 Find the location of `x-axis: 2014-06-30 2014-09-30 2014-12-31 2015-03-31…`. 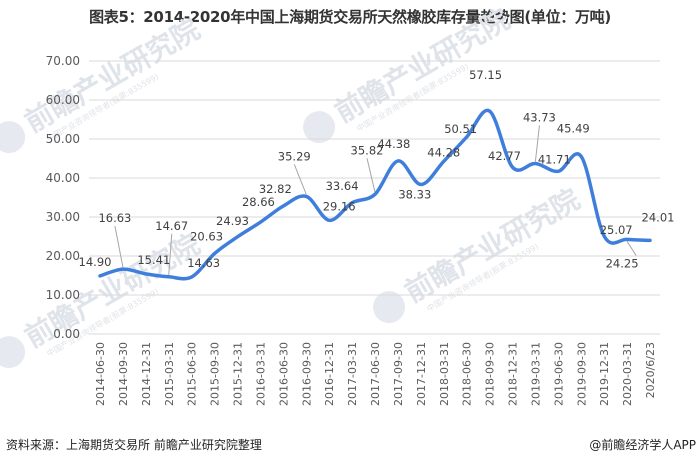

x-axis: 2014-06-30 2014-09-30 2014-12-31 2015-03-31… is located at coordinates (375, 374).